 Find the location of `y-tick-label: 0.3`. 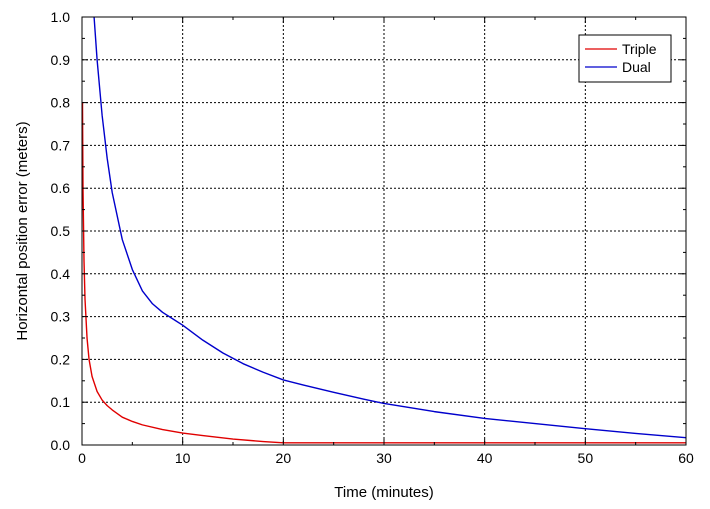

y-tick-label: 0.3 is located at coordinates (61, 317).